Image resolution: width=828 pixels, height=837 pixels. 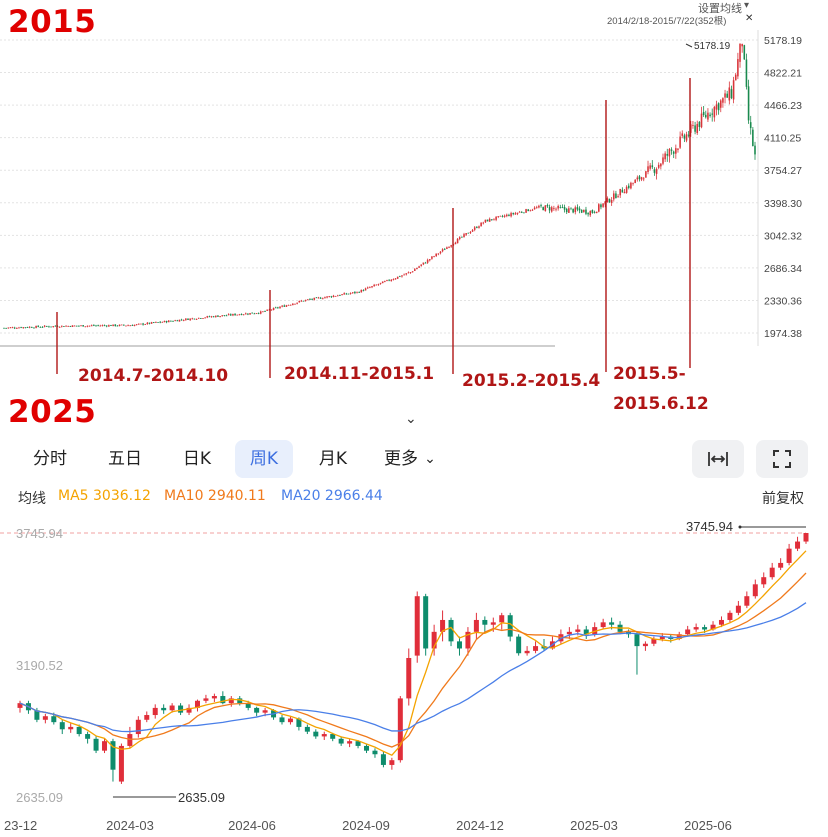 What do you see at coordinates (197, 459) in the screenshot?
I see `tab-daily-k: 日K` at bounding box center [197, 459].